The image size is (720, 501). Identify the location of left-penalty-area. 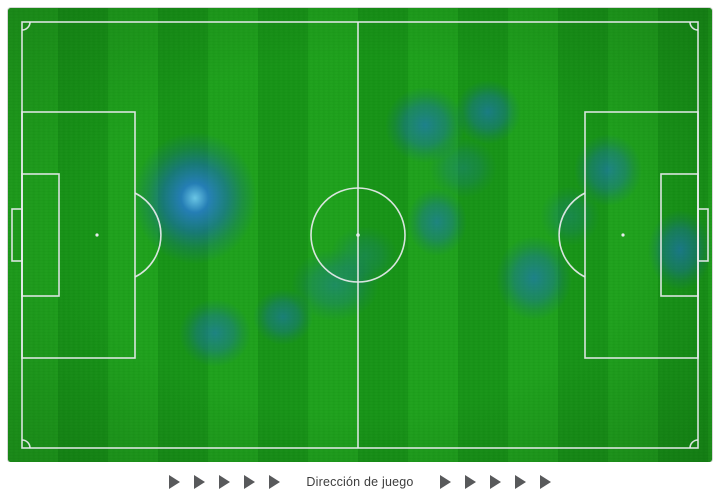
(78, 235).